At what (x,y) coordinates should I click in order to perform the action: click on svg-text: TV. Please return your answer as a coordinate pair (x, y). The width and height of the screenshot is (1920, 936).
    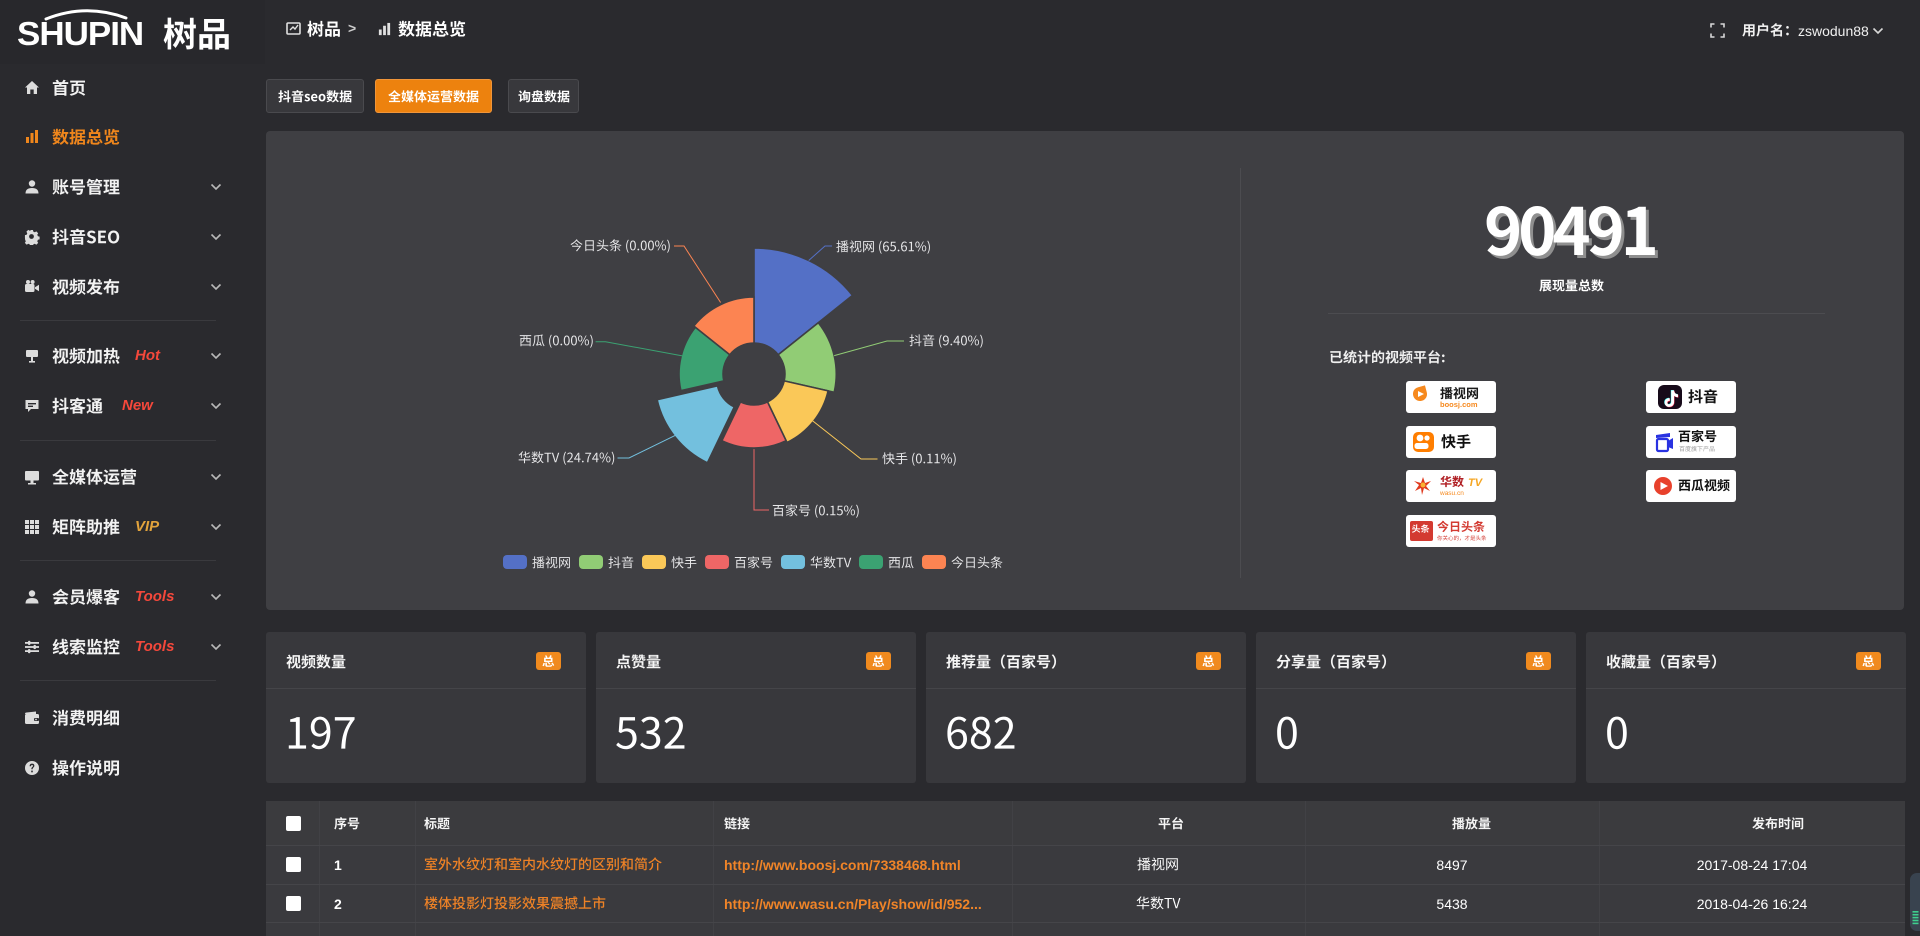
    Looking at the image, I should click on (1476, 483).